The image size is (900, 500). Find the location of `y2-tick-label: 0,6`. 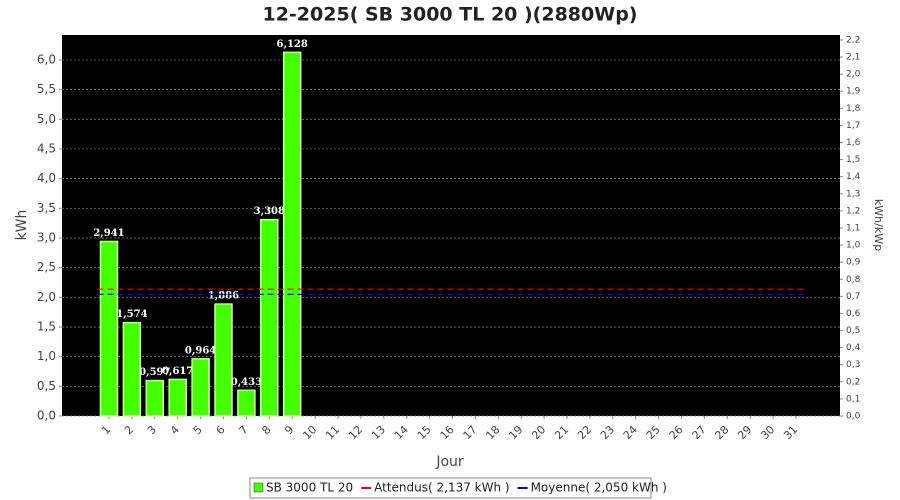

y2-tick-label: 0,6 is located at coordinates (853, 314).